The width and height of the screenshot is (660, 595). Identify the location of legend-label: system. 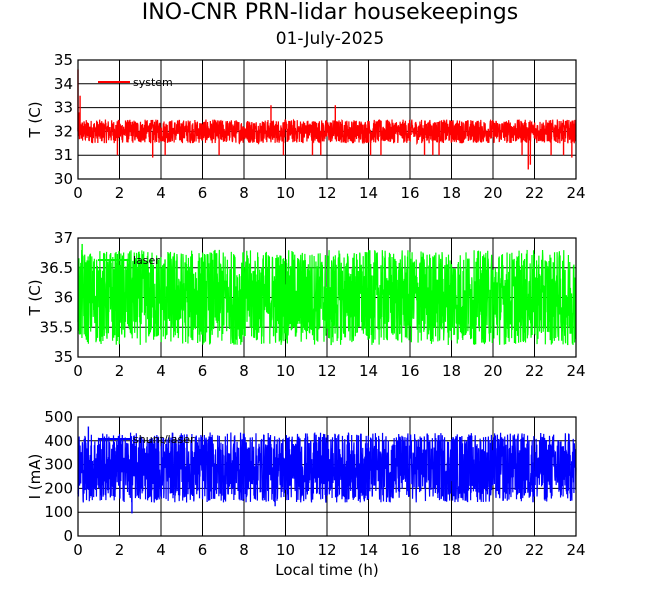
(153, 82).